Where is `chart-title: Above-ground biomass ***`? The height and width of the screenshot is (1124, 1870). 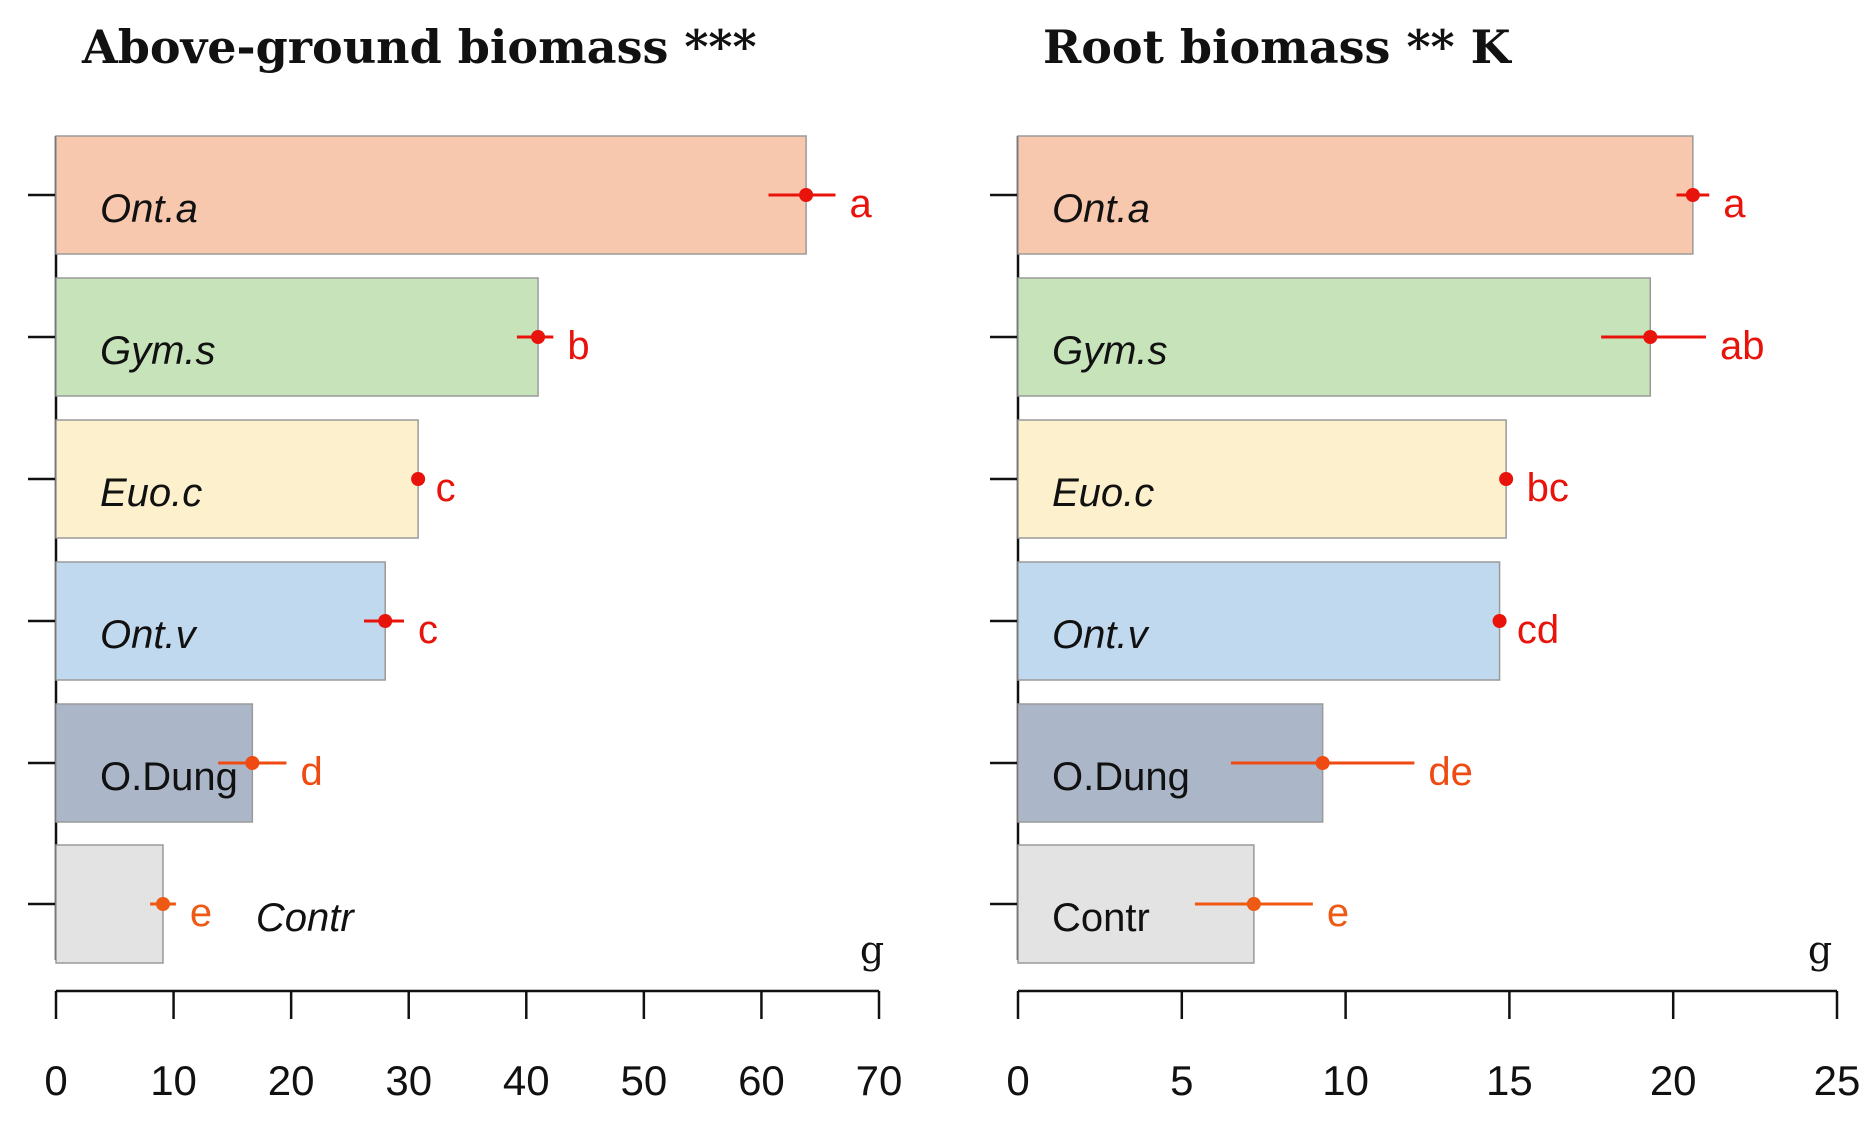
chart-title: Above-ground biomass *** is located at coordinates (419, 47).